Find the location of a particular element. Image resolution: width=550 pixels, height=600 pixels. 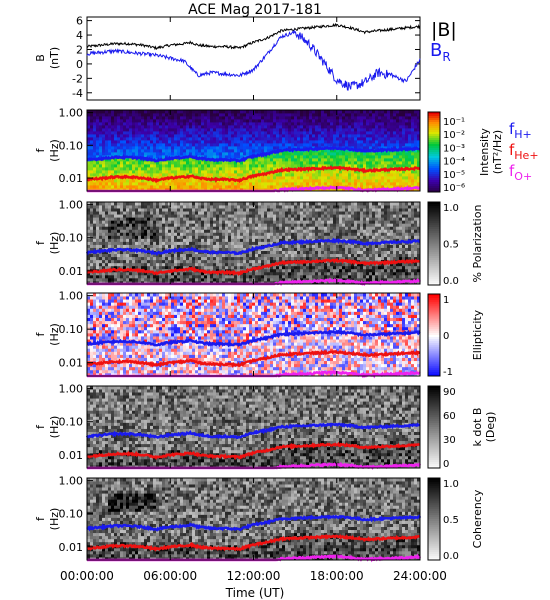

intensity-y-tick-label: 0.01 is located at coordinates (71, 178).